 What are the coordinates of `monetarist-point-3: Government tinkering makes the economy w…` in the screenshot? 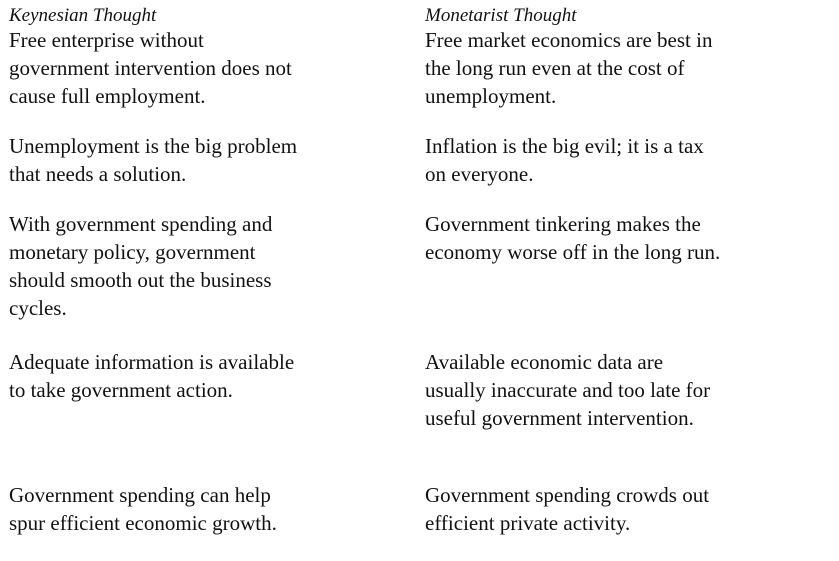 It's located at (573, 238).